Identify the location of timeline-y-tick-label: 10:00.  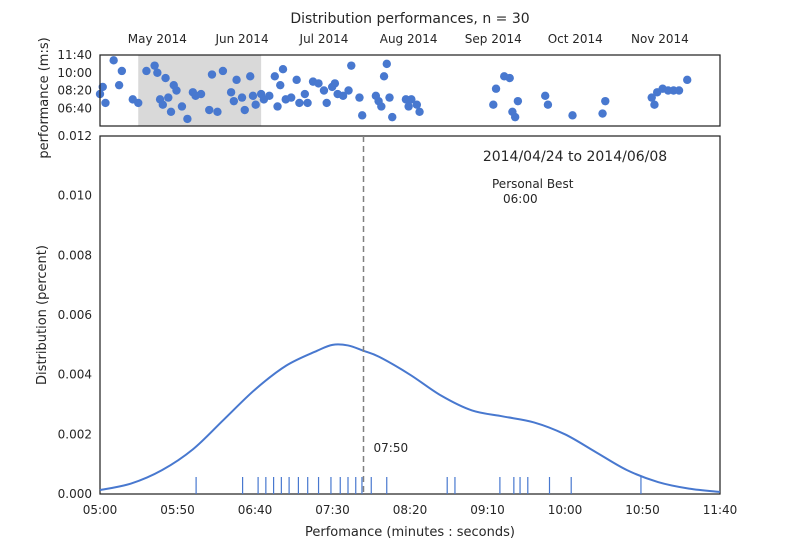
(74, 73).